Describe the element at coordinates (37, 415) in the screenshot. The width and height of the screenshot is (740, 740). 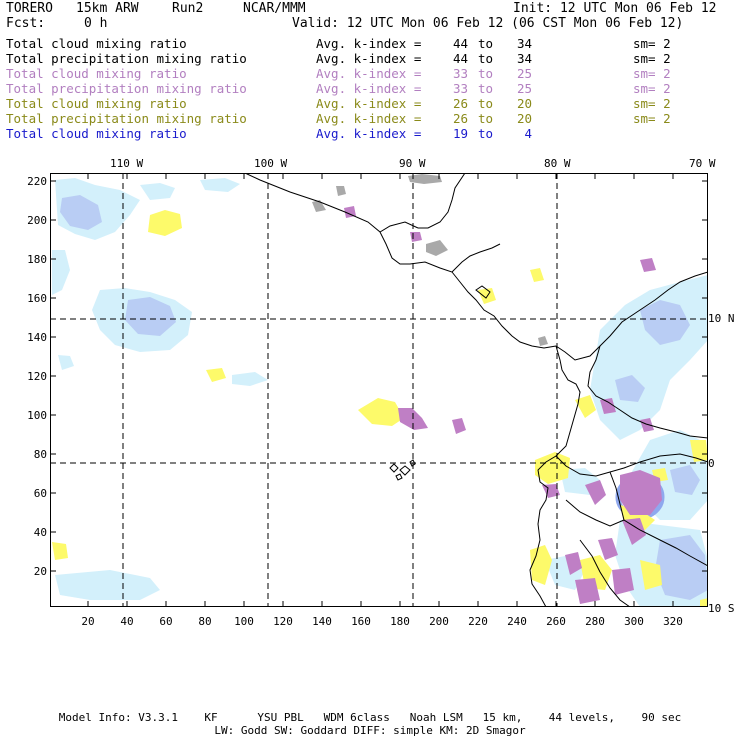
I see `y-tick-100: 100` at that location.